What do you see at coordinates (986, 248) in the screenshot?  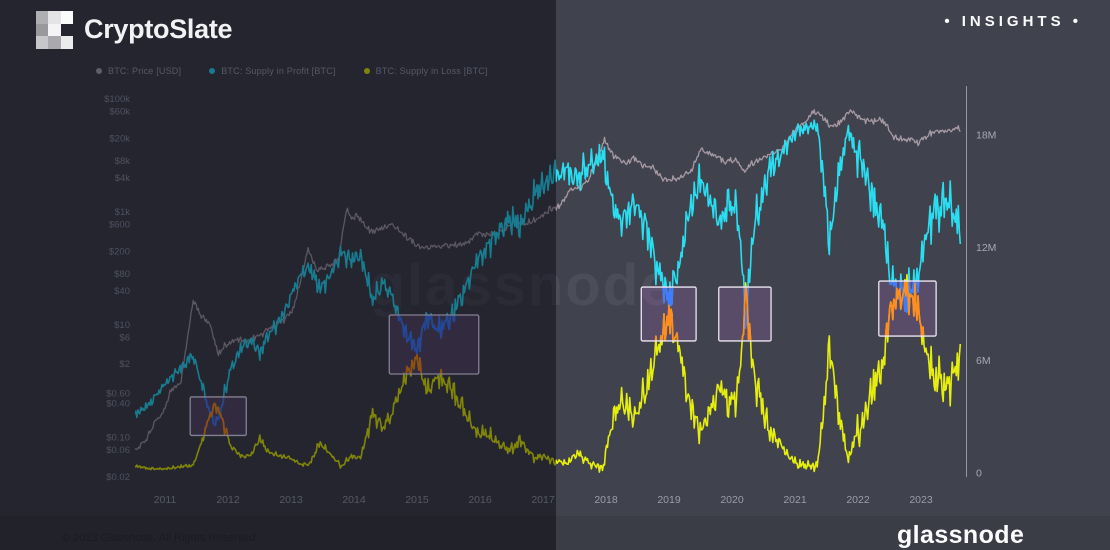 I see `y-axis-right-tick: 12M` at bounding box center [986, 248].